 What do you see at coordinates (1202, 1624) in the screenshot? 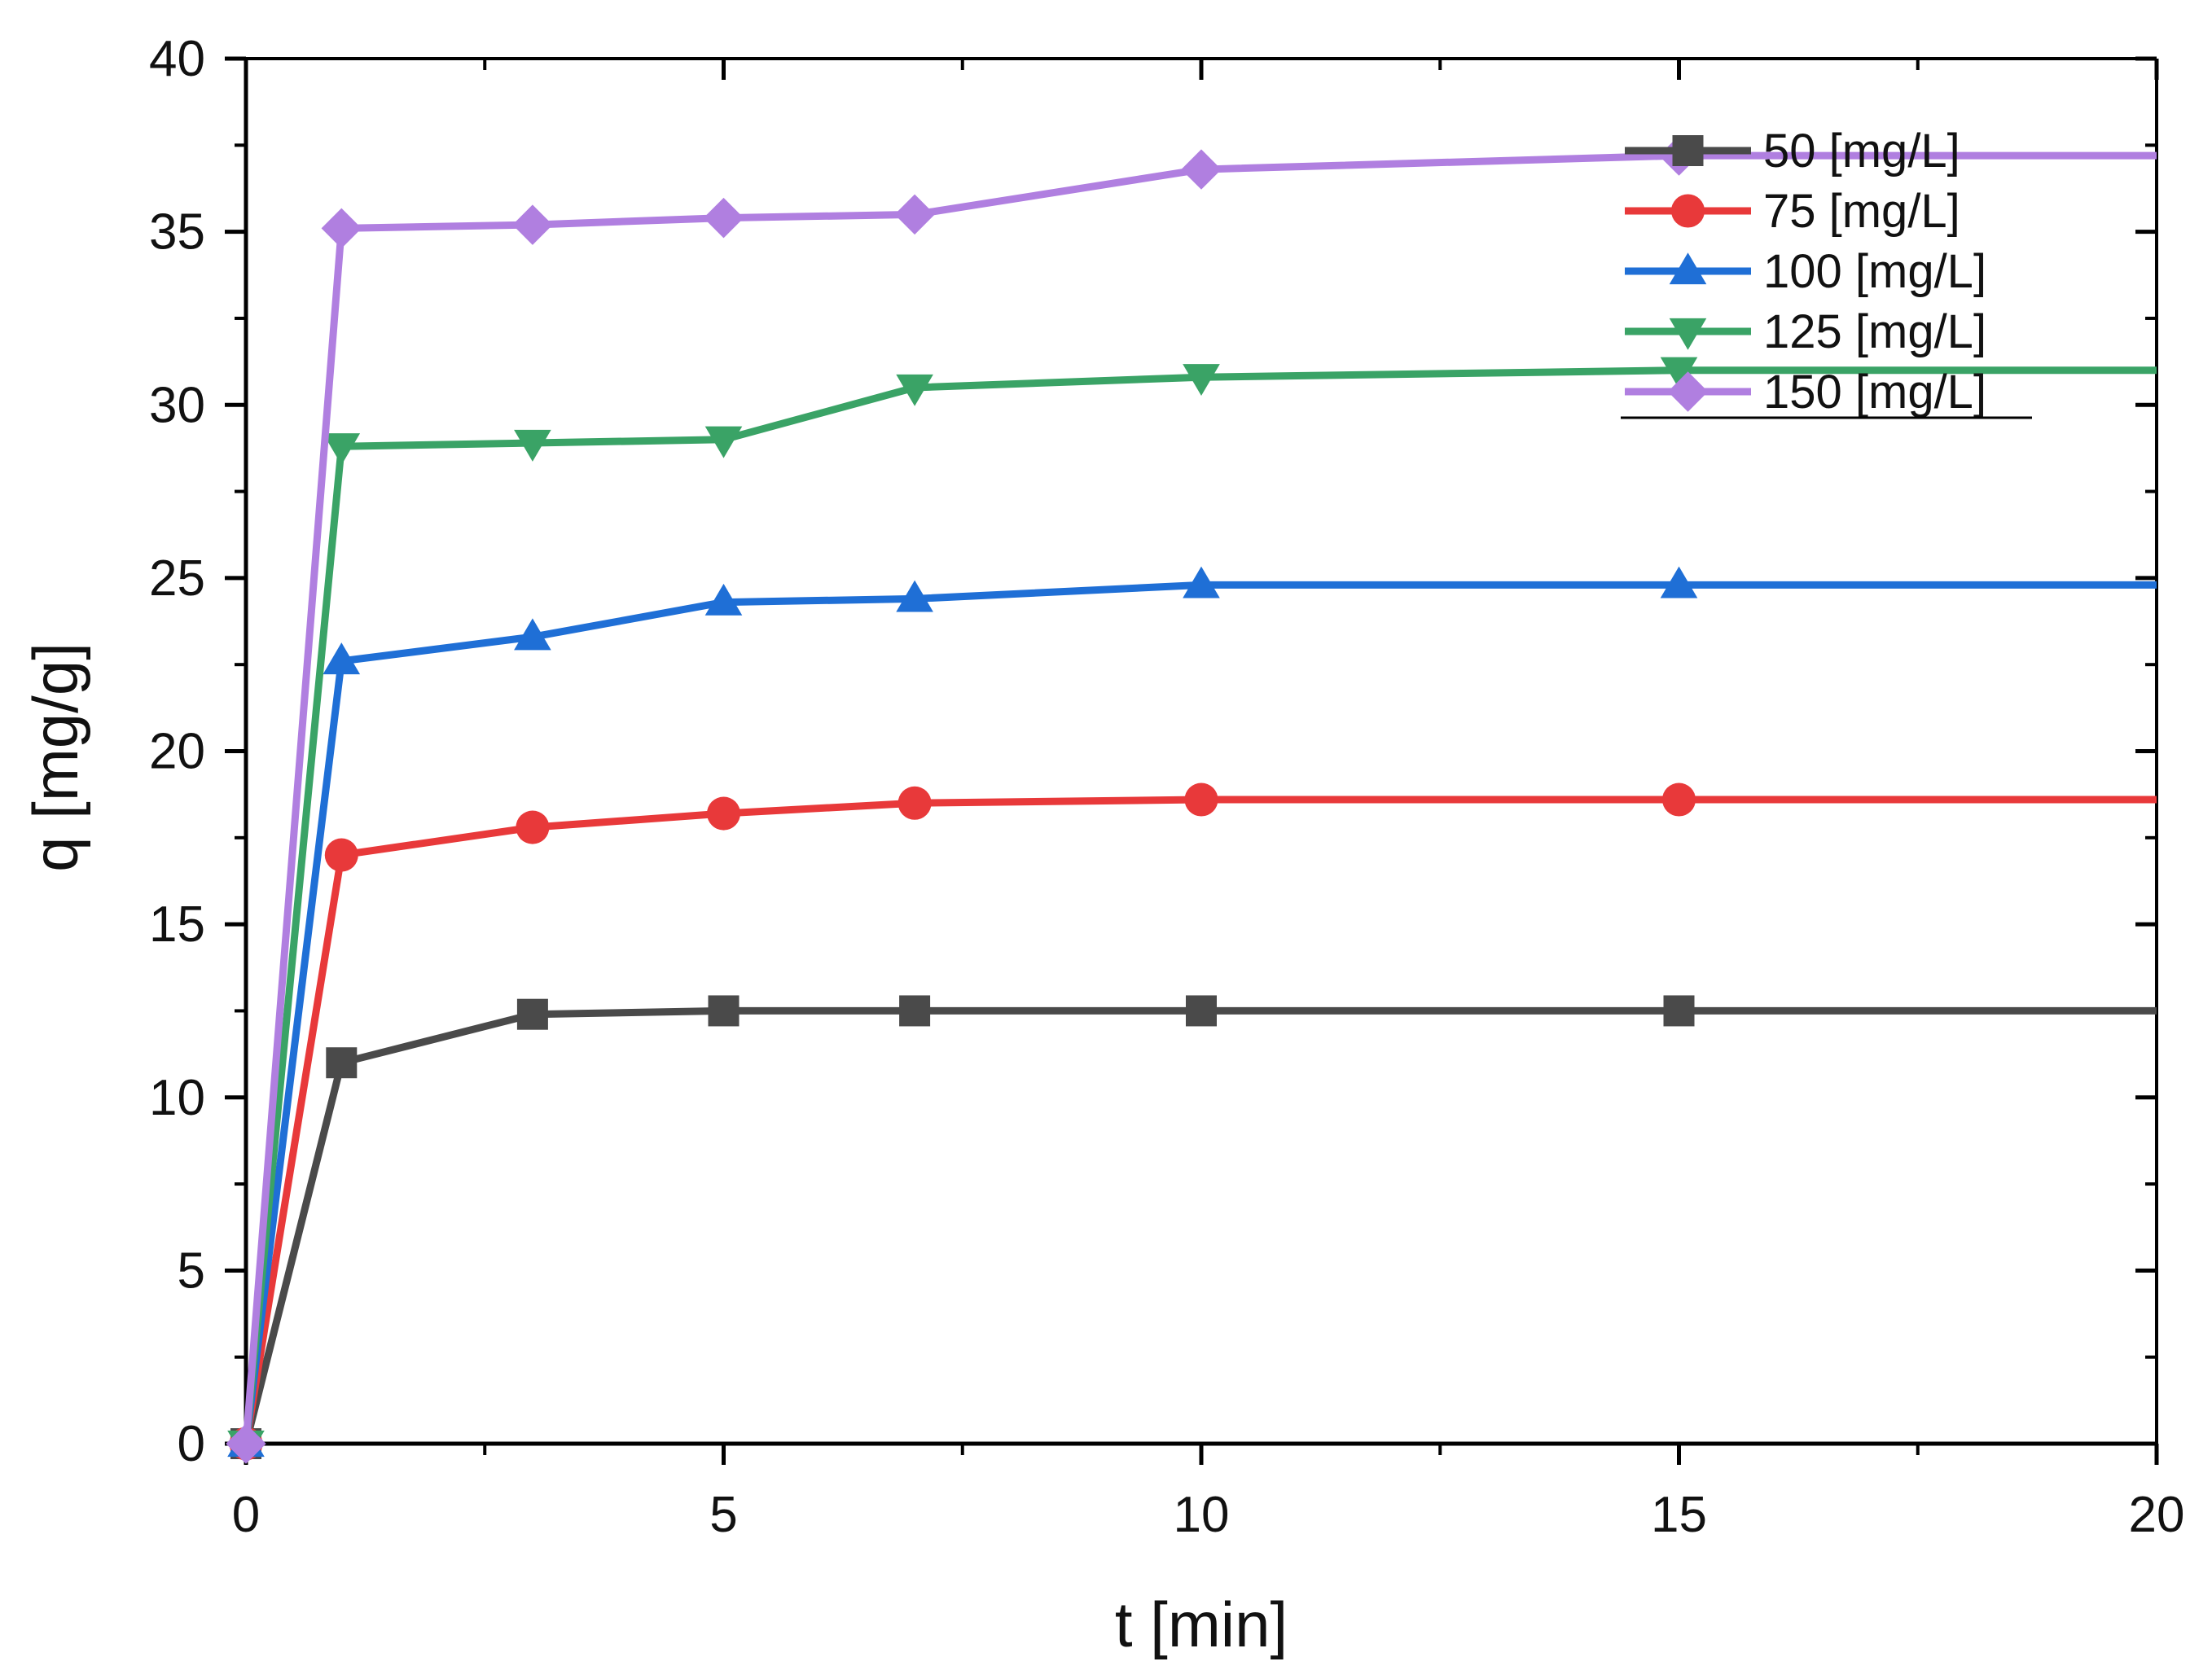
I see `x-axis-title: t [min]` at bounding box center [1202, 1624].